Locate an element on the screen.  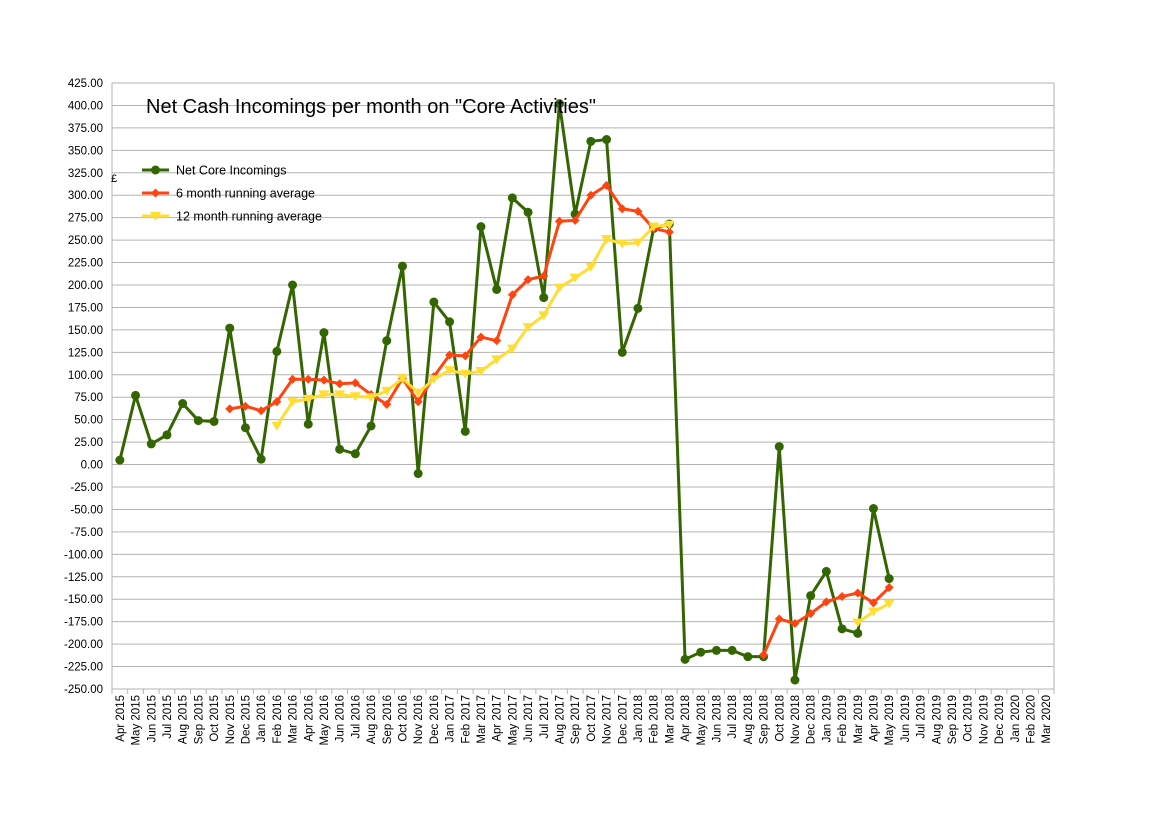
y-tick-label: 325.00 is located at coordinates (85, 174).